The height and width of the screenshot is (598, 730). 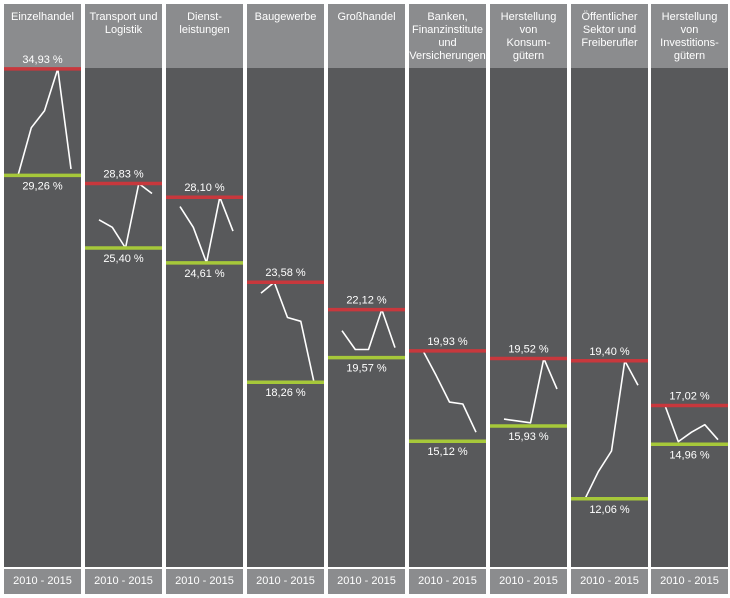 I want to click on panel-svg: 17,02 % 14,96 %, so click(x=689, y=426).